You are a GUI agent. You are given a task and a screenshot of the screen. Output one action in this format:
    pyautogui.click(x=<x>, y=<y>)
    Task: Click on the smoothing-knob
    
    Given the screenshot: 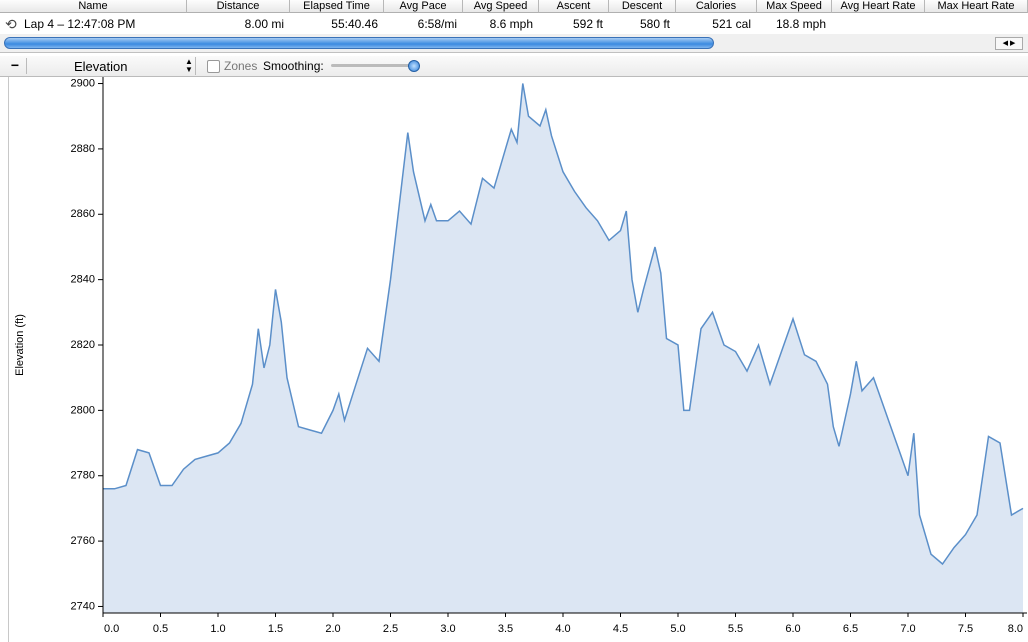 What is the action you would take?
    pyautogui.click(x=414, y=66)
    